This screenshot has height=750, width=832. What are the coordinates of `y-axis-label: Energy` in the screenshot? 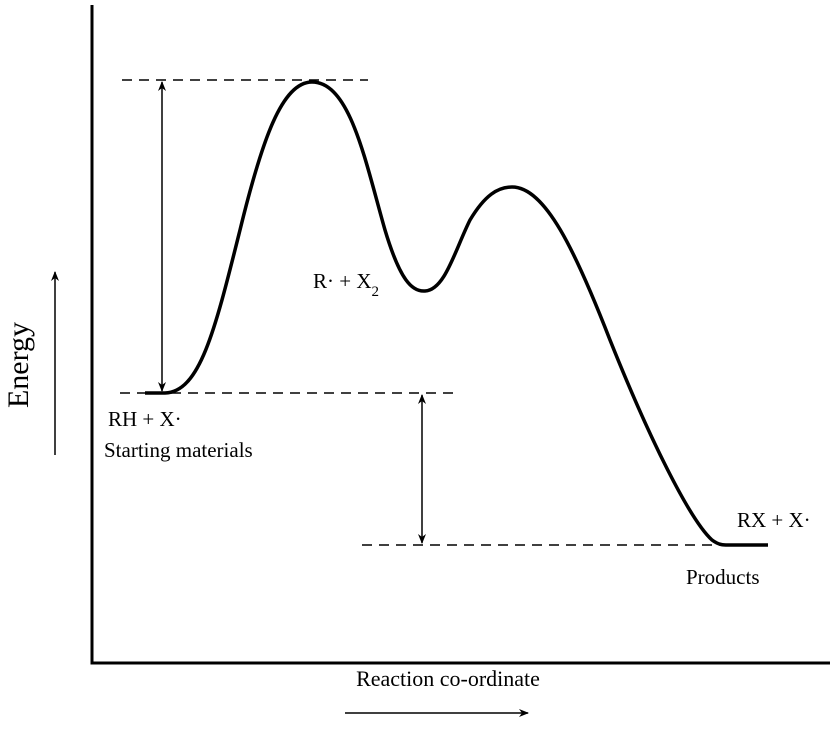 It's located at (18, 365).